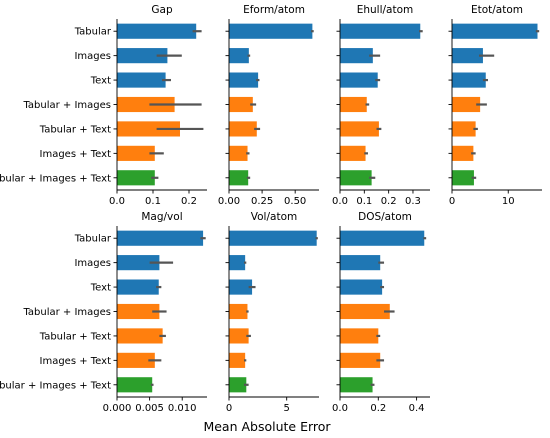 The image size is (550, 438). Describe the element at coordinates (417, 408) in the screenshot. I see `x-tick-label: 0.4` at that location.